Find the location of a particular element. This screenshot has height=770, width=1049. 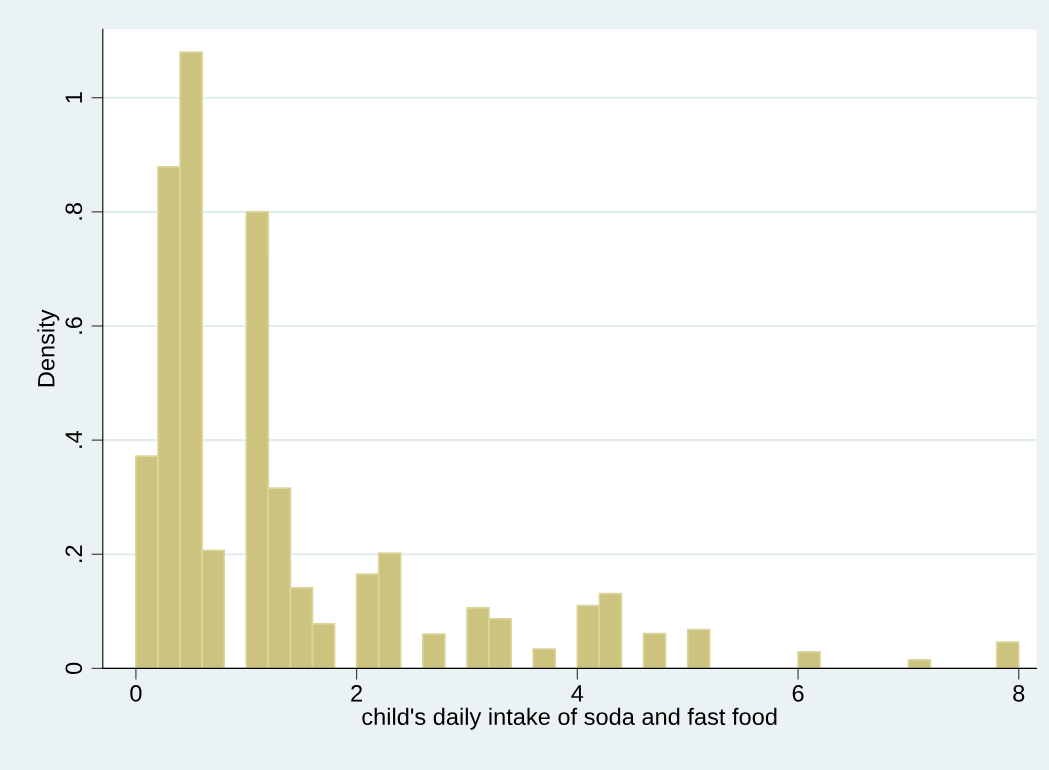

y-tick-label: 0 is located at coordinates (74, 668).